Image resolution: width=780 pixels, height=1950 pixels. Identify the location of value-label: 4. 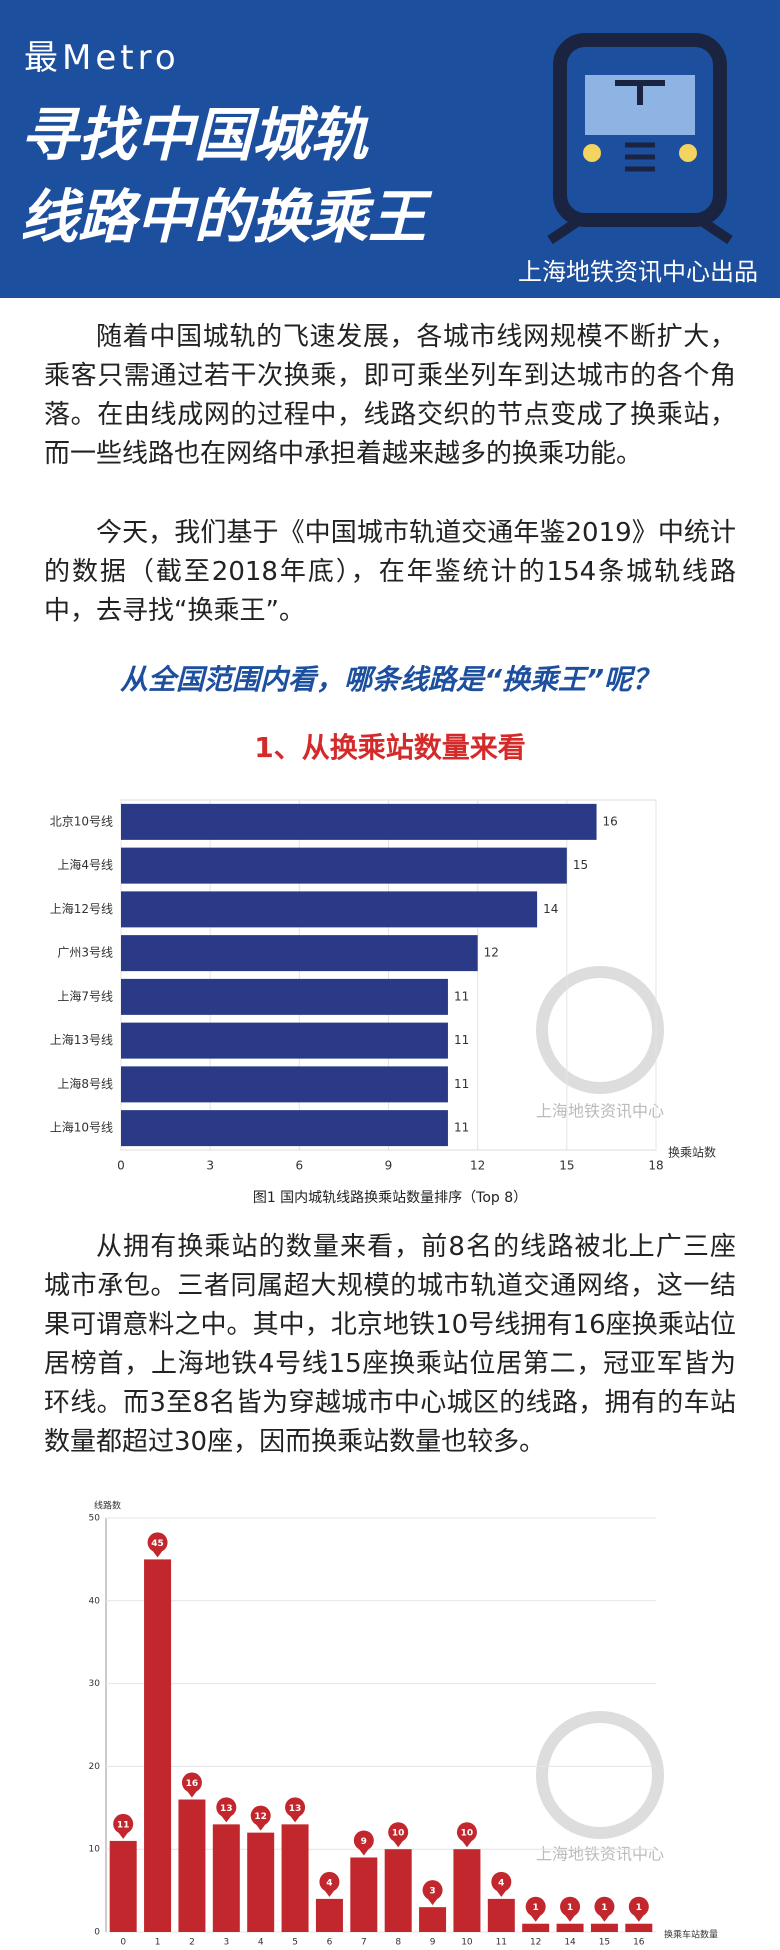
(329, 1883).